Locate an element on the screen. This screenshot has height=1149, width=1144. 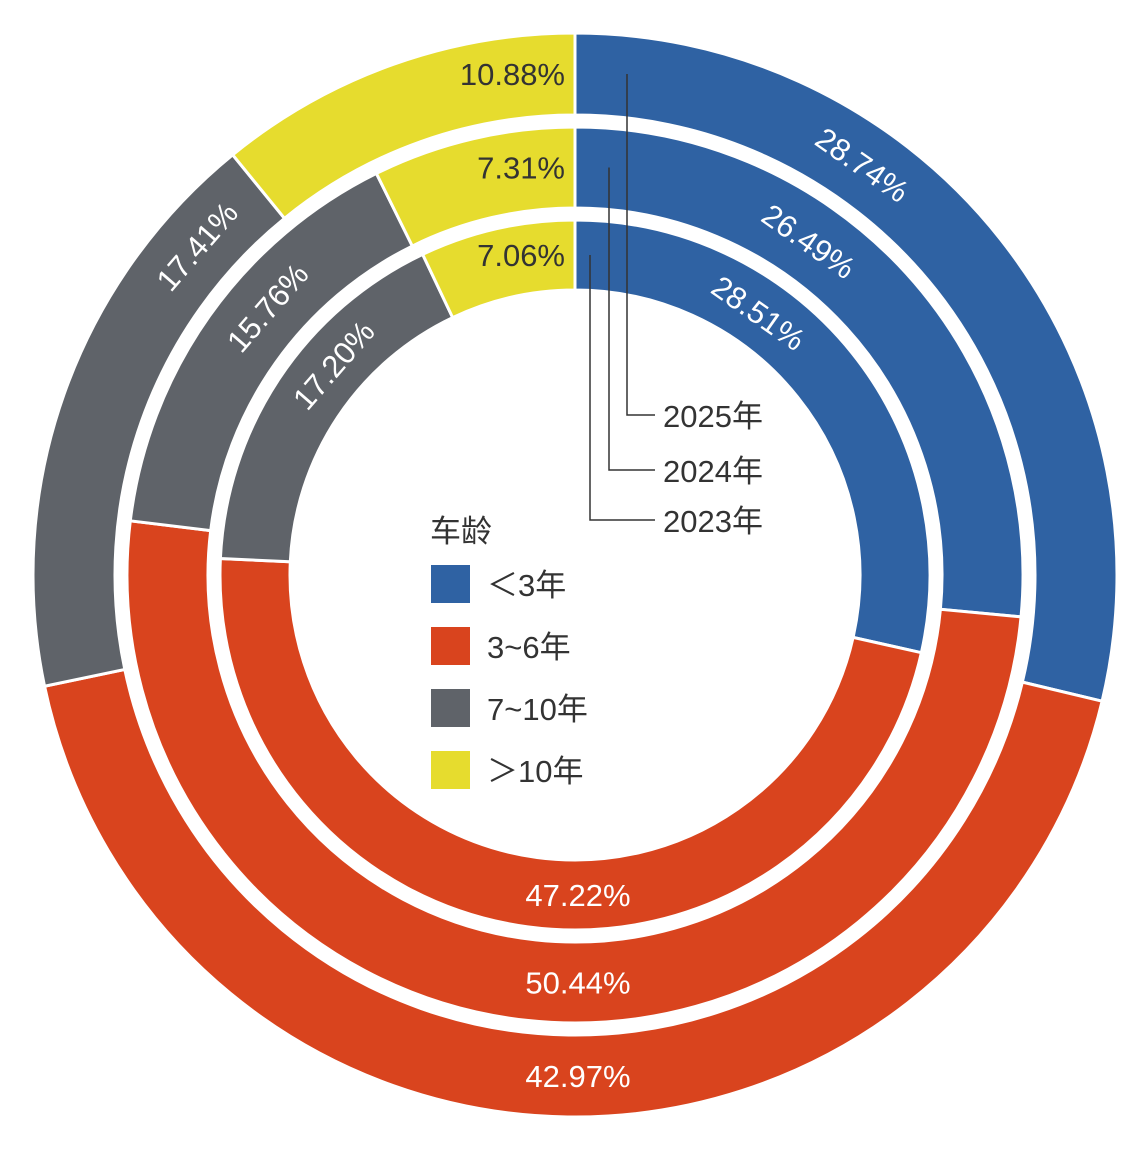
data-label: 7.06% is located at coordinates (521, 255).